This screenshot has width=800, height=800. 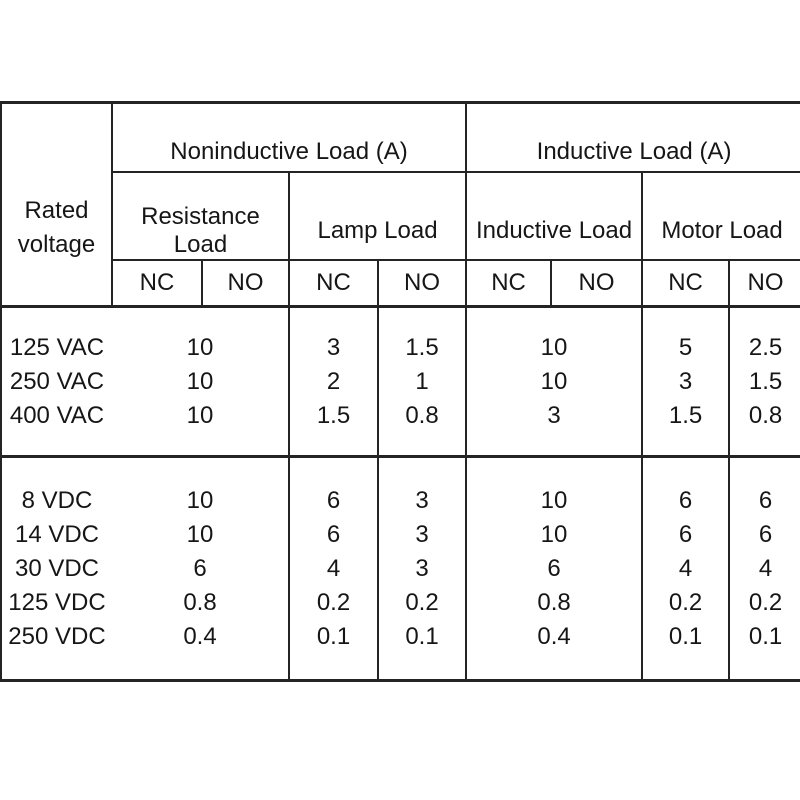 What do you see at coordinates (289, 137) in the screenshot?
I see `header-noninductive-load: Noninductive Load (A)` at bounding box center [289, 137].